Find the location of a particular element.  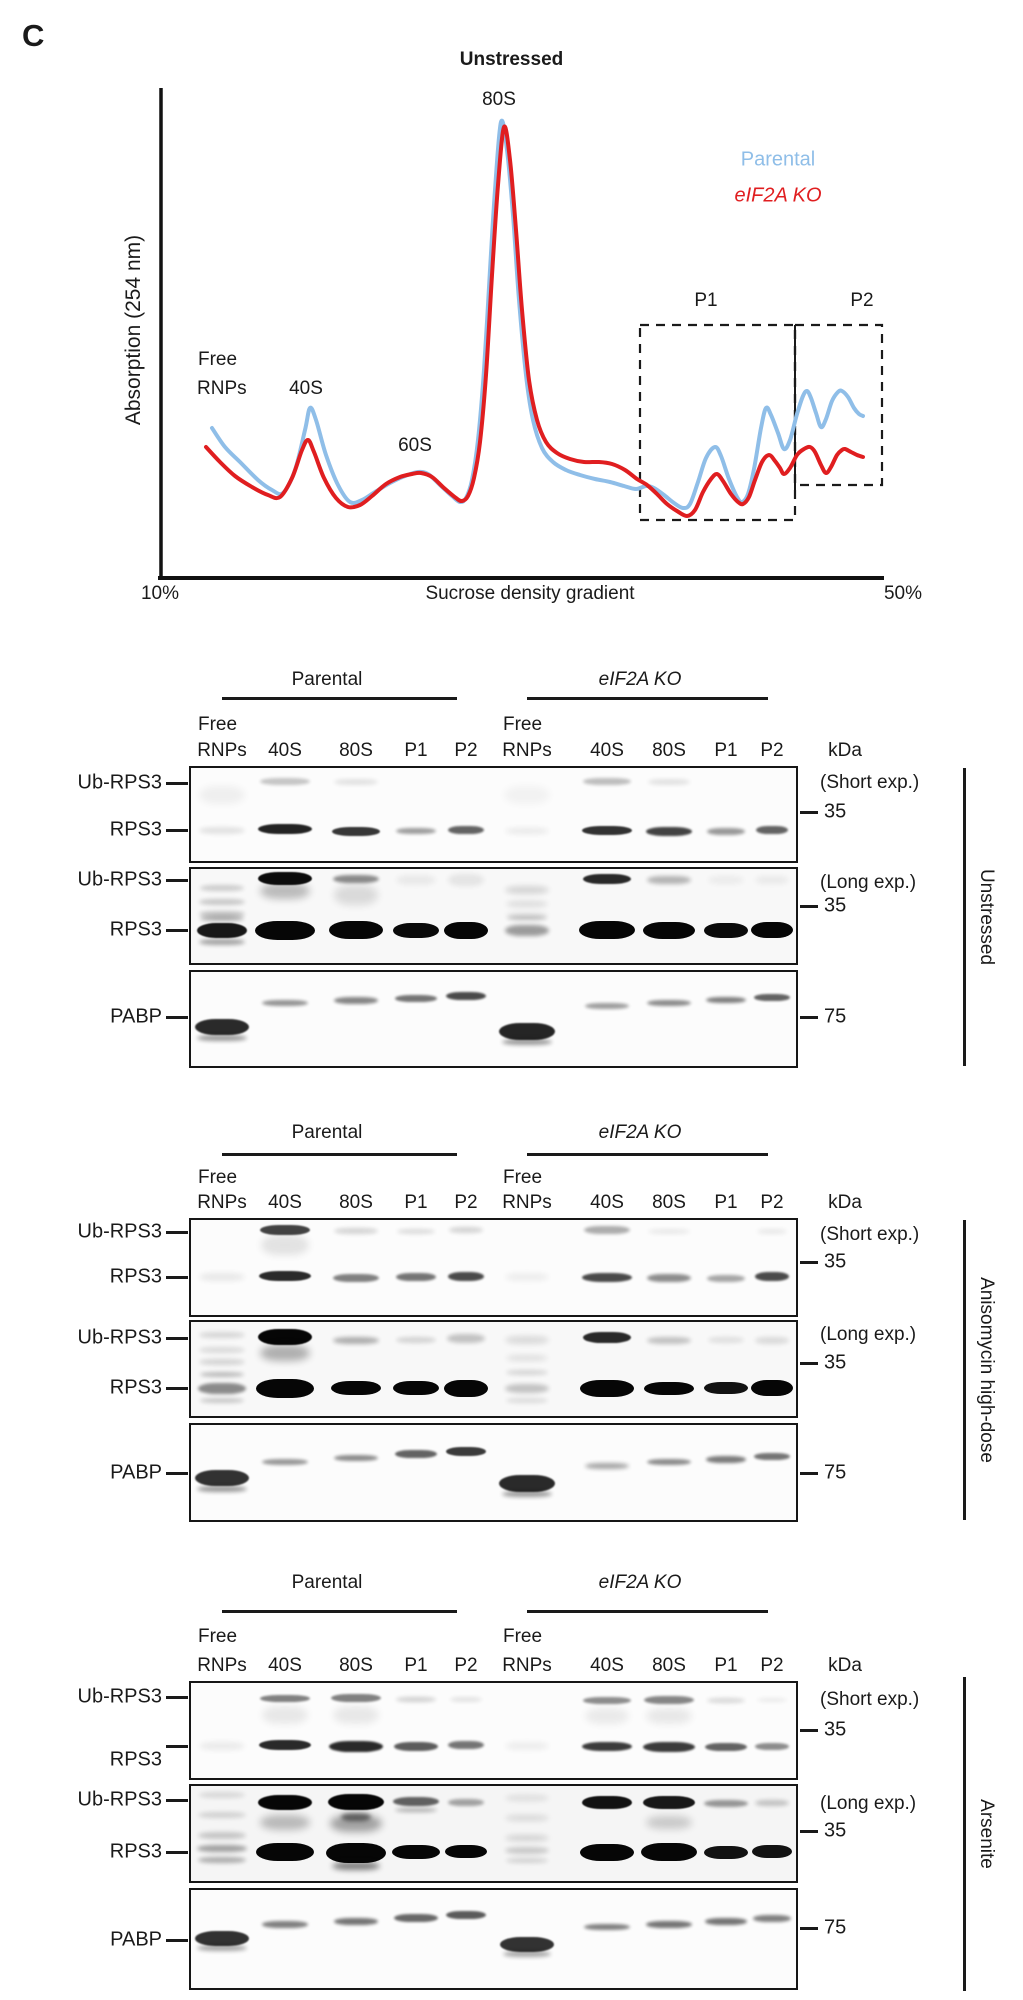

panel-2-exposure-label: (Long exp.) is located at coordinates (868, 1335).